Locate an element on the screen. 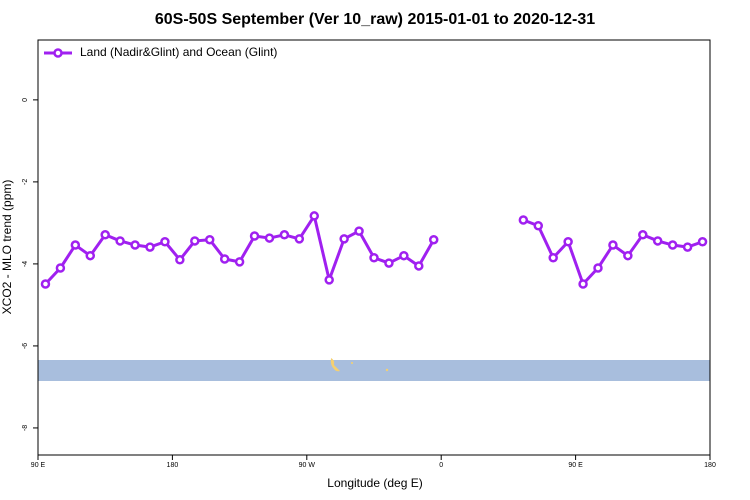  y-tick-label: -8 is located at coordinates (25, 428).